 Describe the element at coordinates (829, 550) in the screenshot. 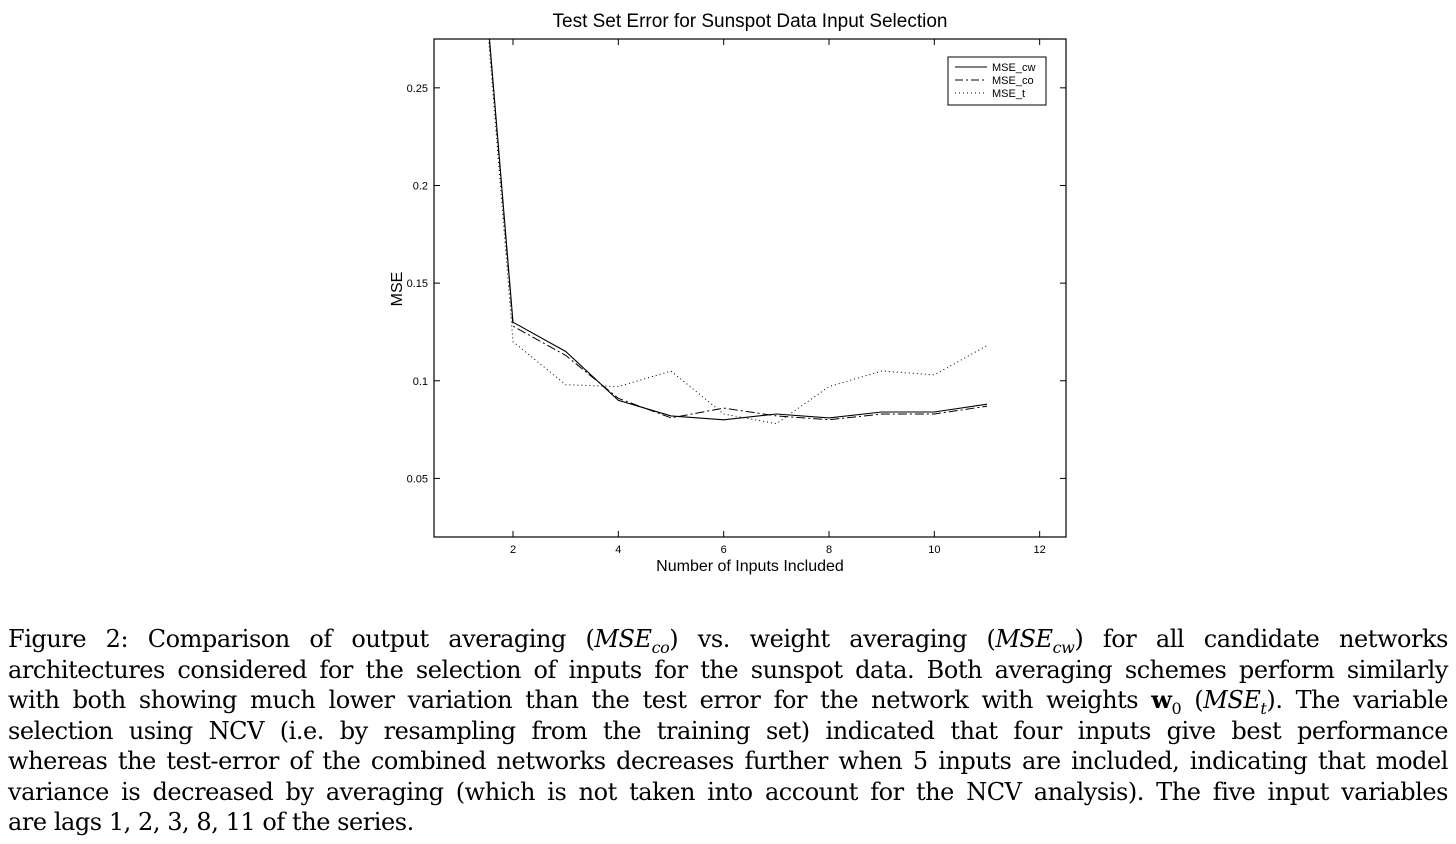

I see `x-tick-label: 8` at that location.